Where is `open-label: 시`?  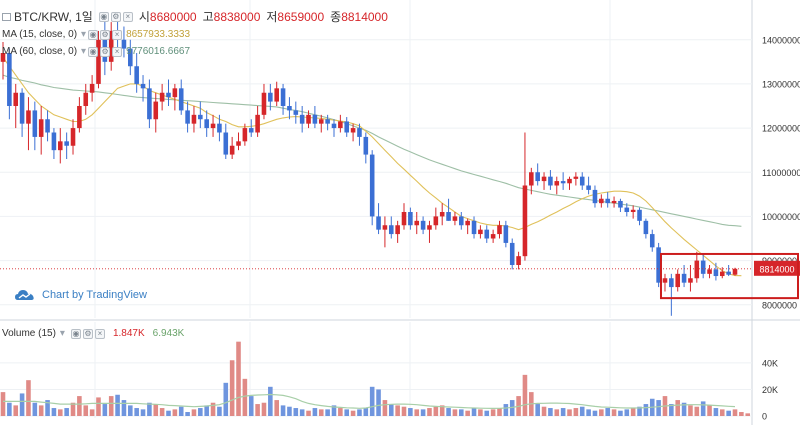 open-label: 시 is located at coordinates (144, 17).